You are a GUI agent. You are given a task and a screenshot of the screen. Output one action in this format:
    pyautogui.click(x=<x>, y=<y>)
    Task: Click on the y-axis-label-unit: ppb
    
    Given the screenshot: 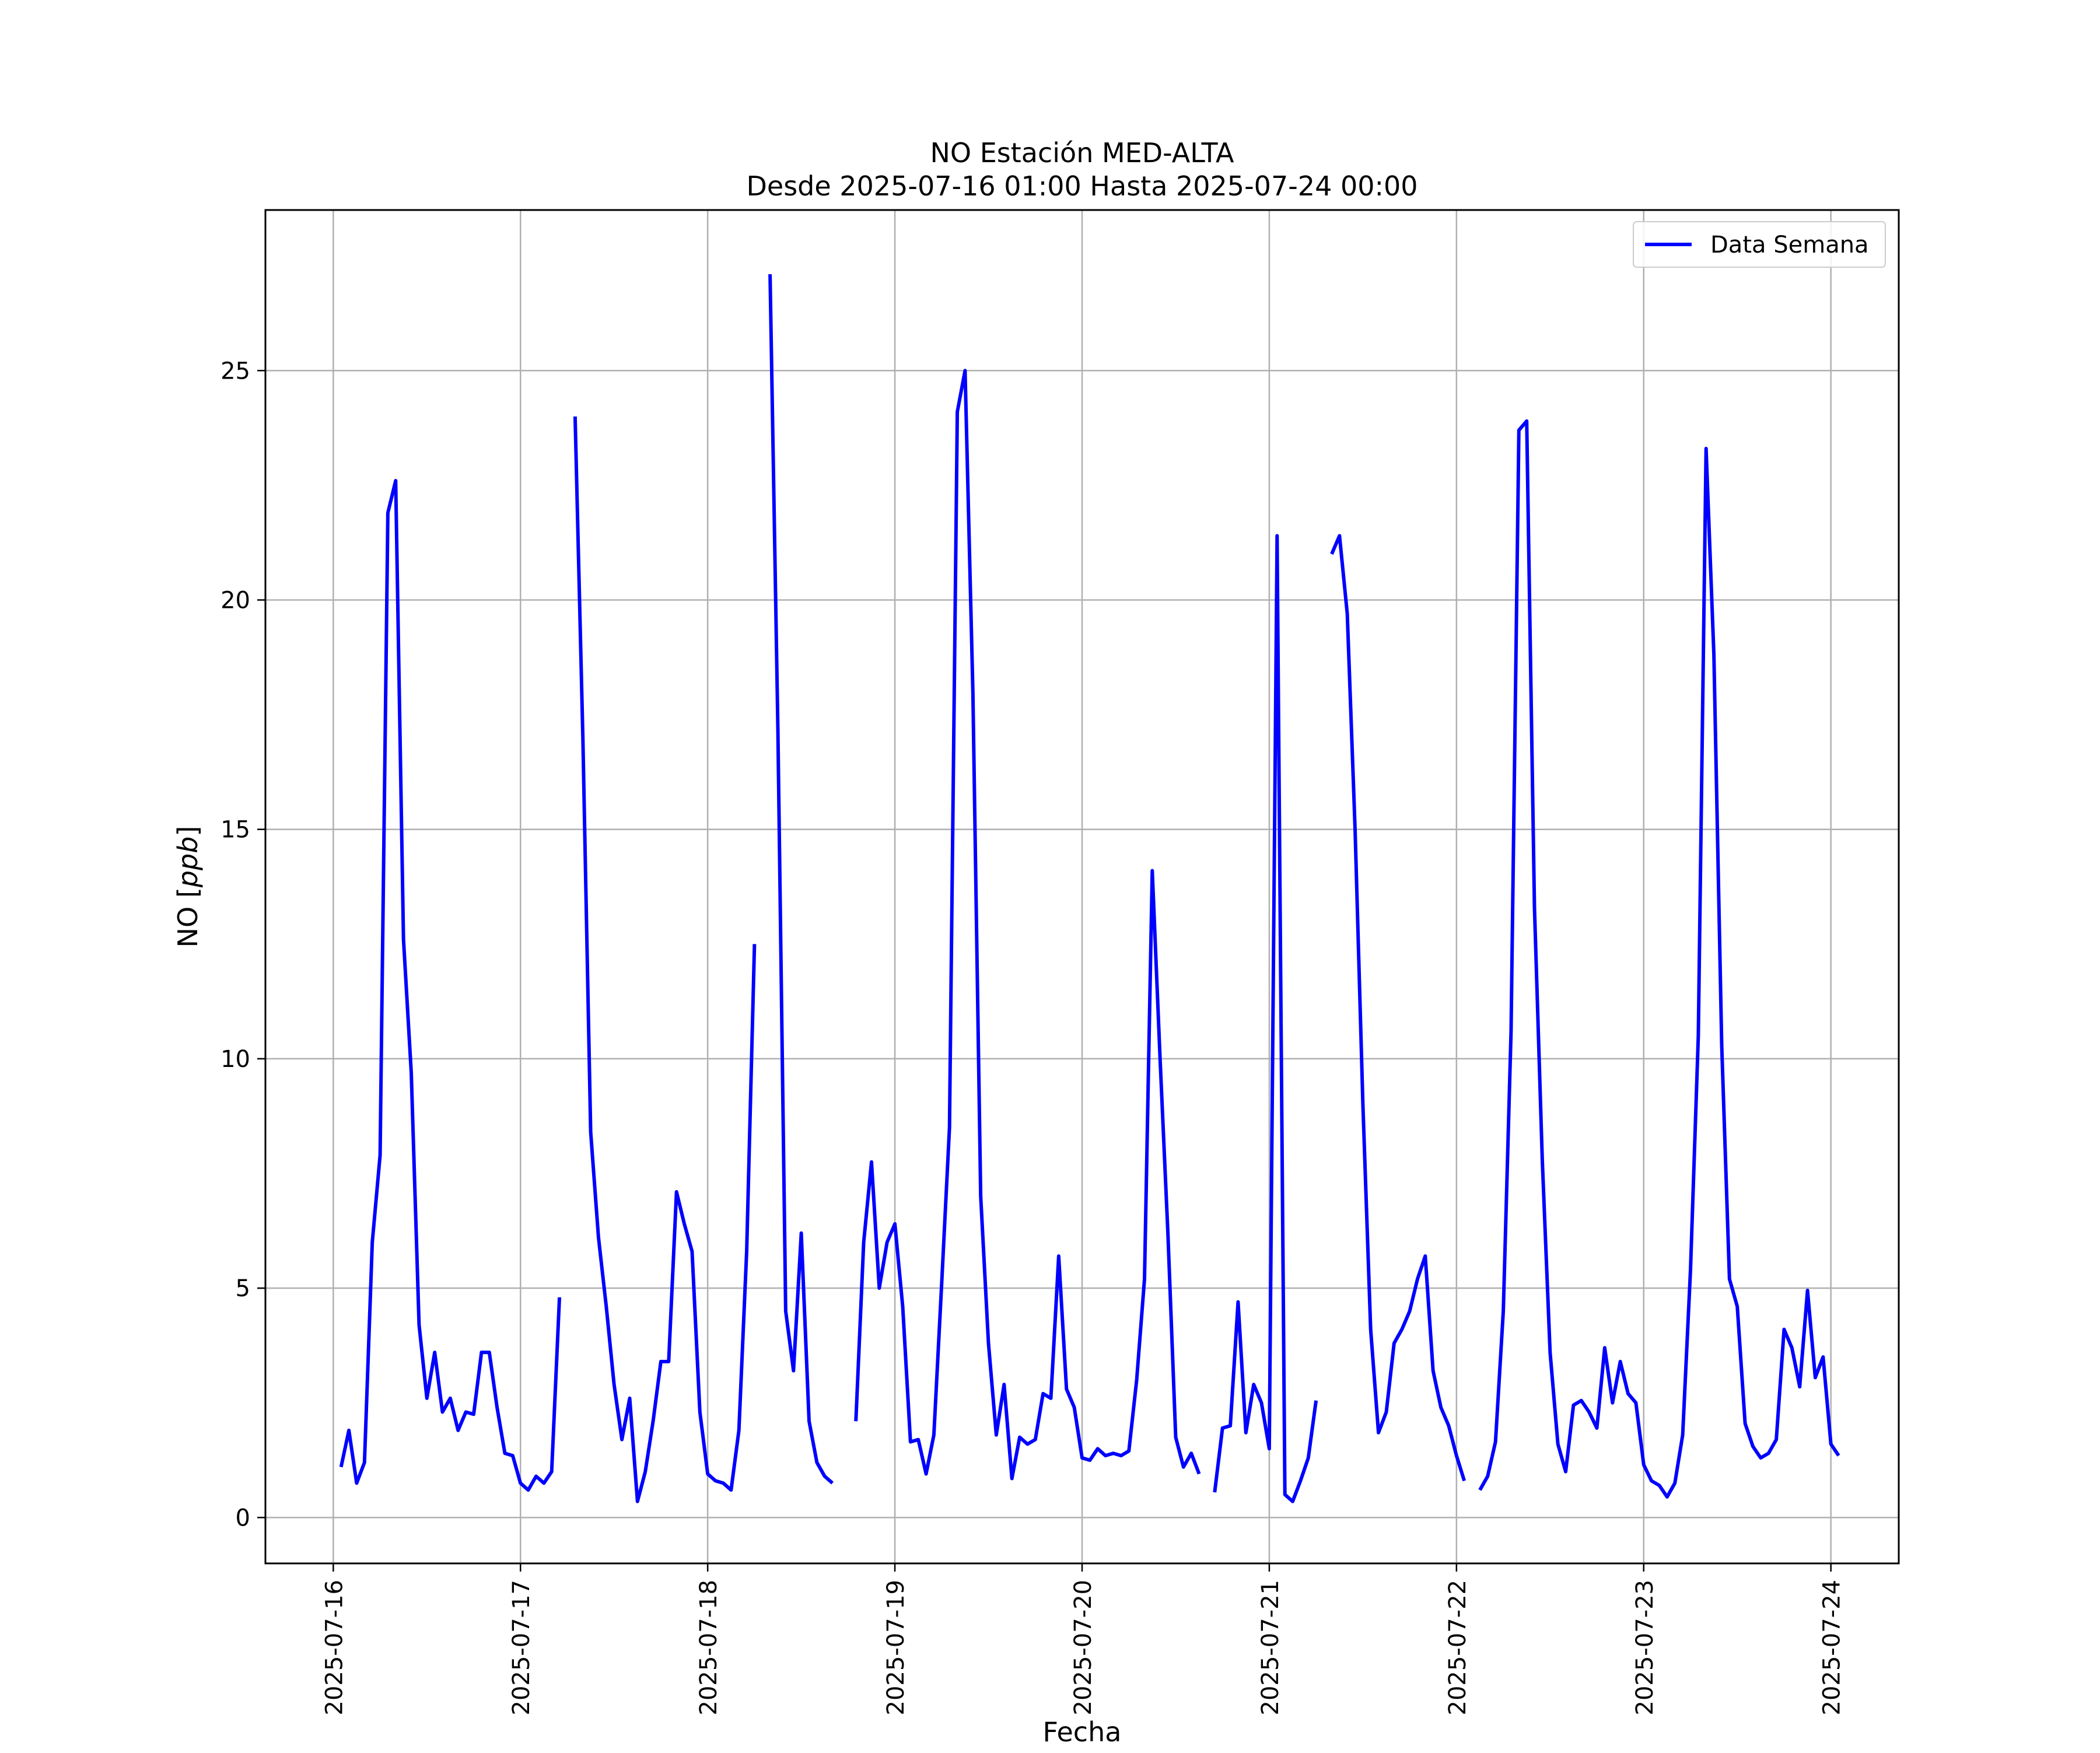 What is the action you would take?
    pyautogui.click(x=188, y=862)
    